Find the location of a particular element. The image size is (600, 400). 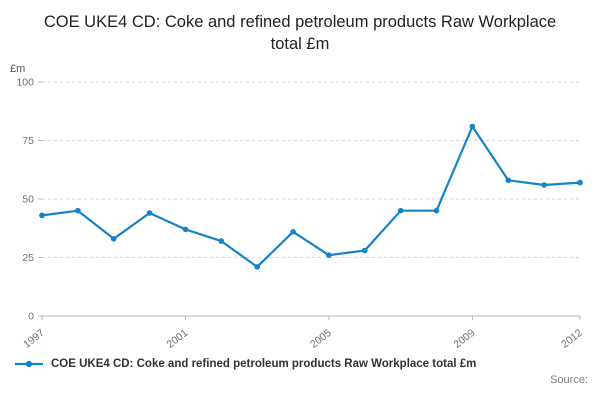

legend-marker is located at coordinates (29, 363).